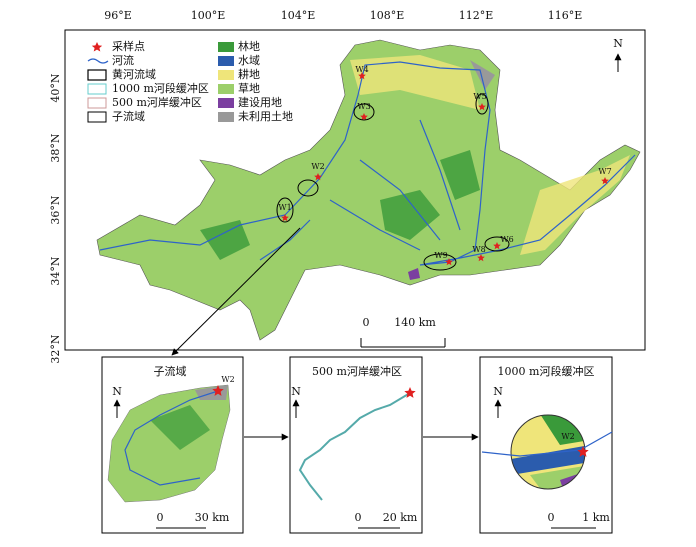 The image size is (696, 547). I want to click on site-label: W1, so click(284, 207).